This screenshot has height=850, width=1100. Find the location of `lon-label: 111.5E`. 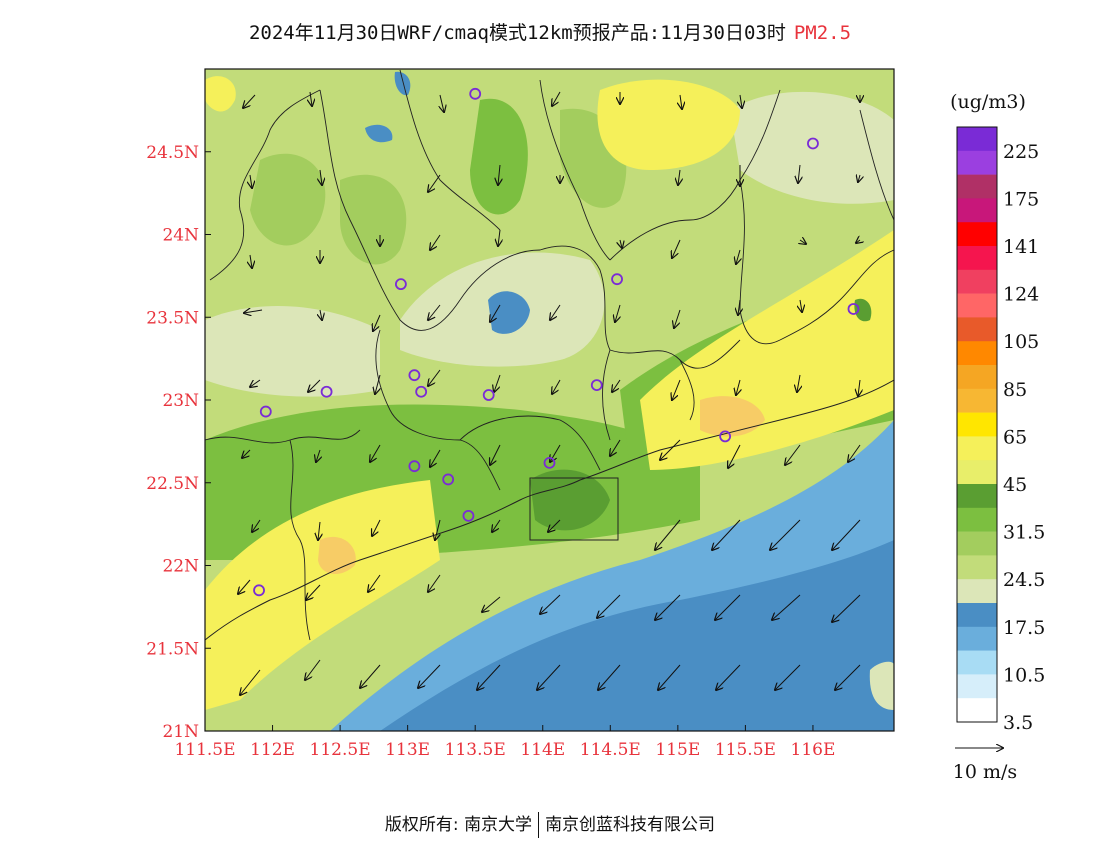

lon-label: 111.5E is located at coordinates (204, 750).